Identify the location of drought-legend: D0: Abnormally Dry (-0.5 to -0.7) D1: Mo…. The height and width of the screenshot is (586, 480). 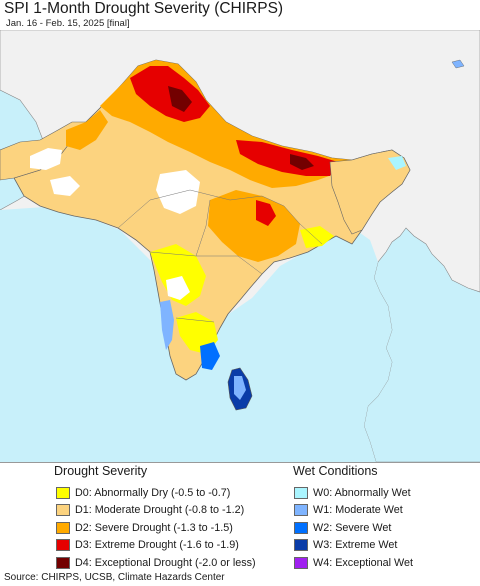
(156, 528).